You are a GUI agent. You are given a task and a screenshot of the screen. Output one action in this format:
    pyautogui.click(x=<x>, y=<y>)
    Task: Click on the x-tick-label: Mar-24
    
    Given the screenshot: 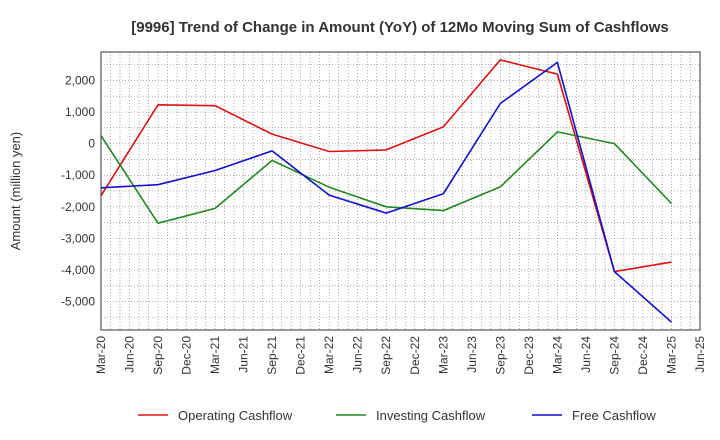 What is the action you would take?
    pyautogui.click(x=557, y=355)
    